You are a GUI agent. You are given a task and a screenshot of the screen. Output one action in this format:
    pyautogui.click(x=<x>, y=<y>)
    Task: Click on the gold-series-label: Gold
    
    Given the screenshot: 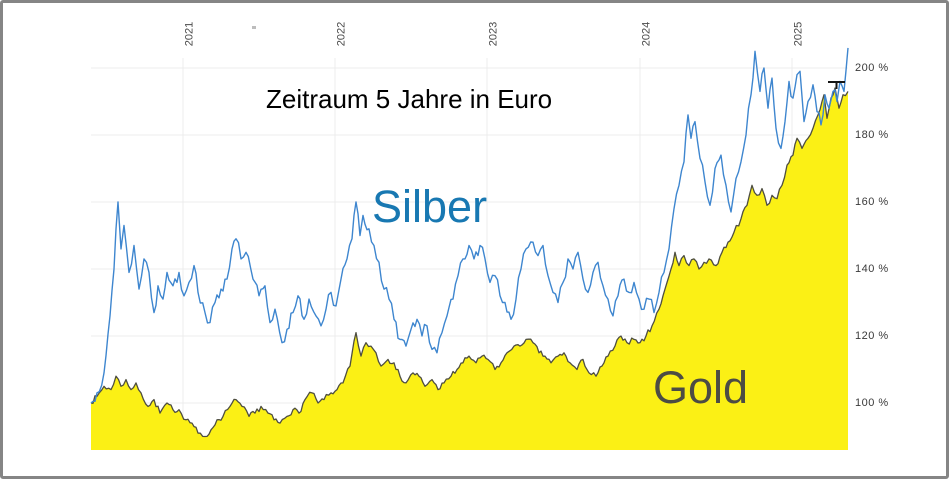 What is the action you would take?
    pyautogui.click(x=701, y=387)
    